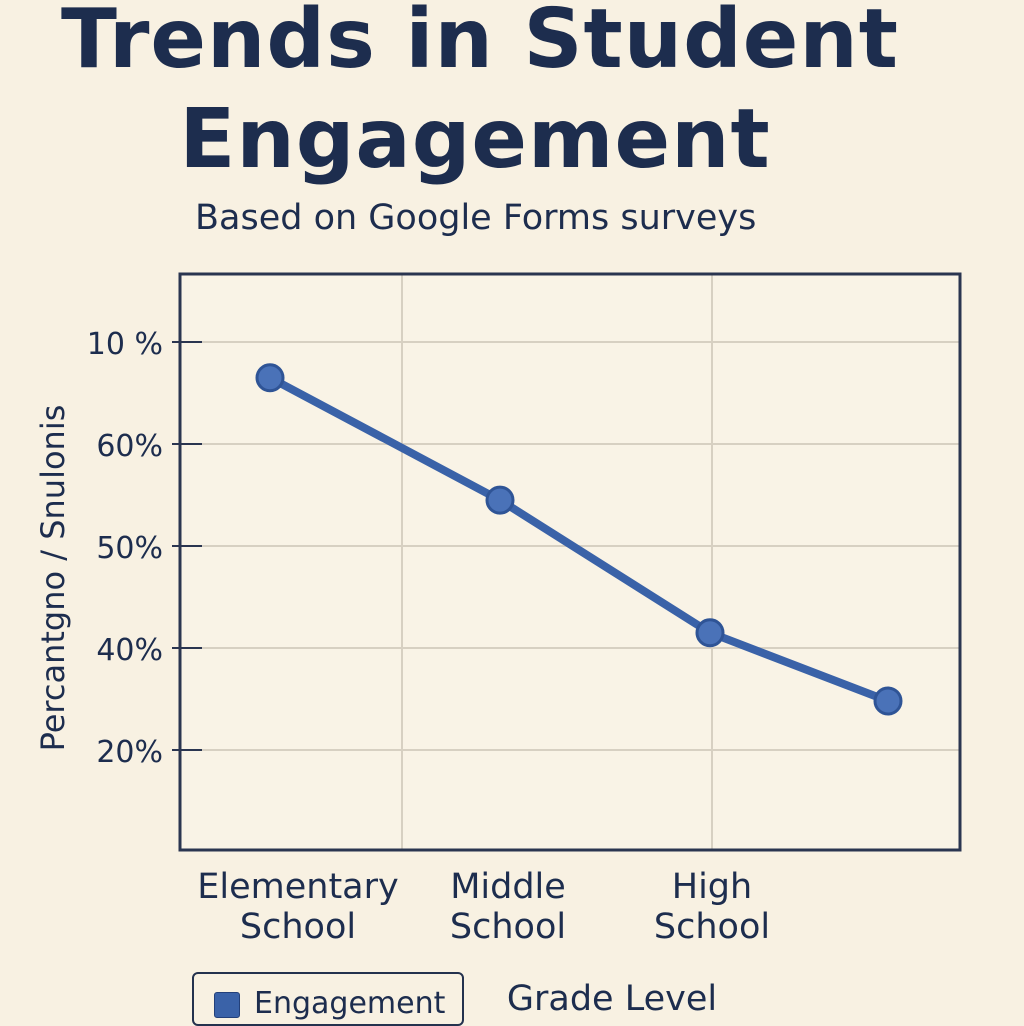 Image resolution: width=1024 pixels, height=1026 pixels. What do you see at coordinates (508, 887) in the screenshot?
I see `x-tick-label: Middle` at bounding box center [508, 887].